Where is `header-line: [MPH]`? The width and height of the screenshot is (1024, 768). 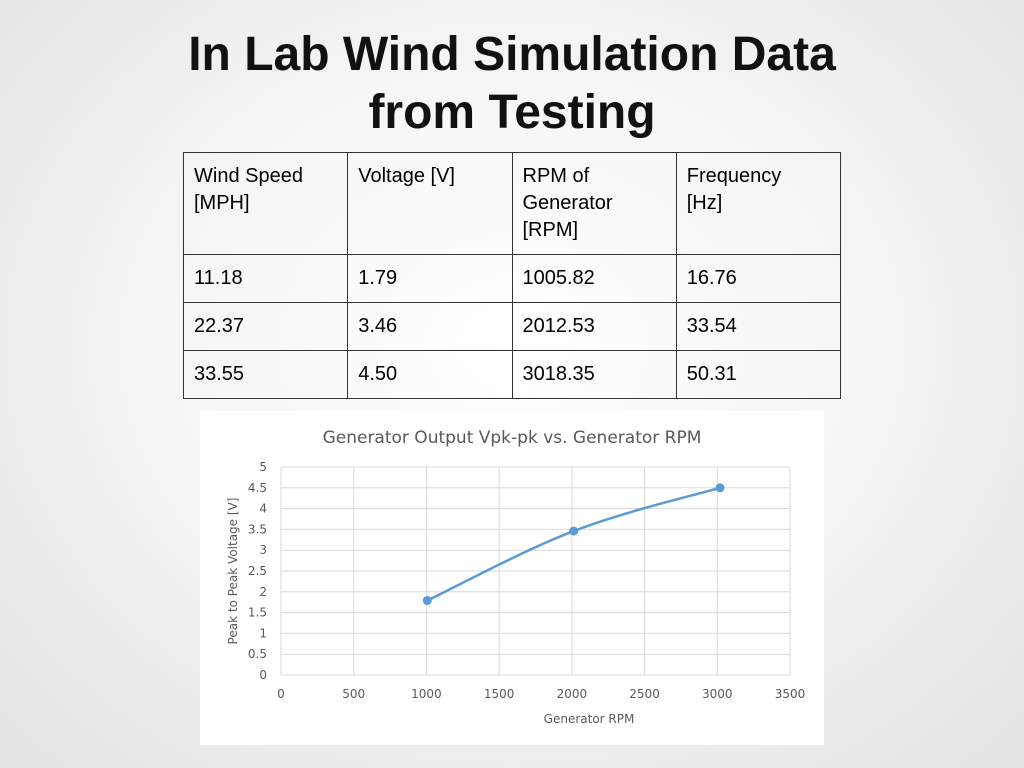
header-line: [MPH] is located at coordinates (222, 203).